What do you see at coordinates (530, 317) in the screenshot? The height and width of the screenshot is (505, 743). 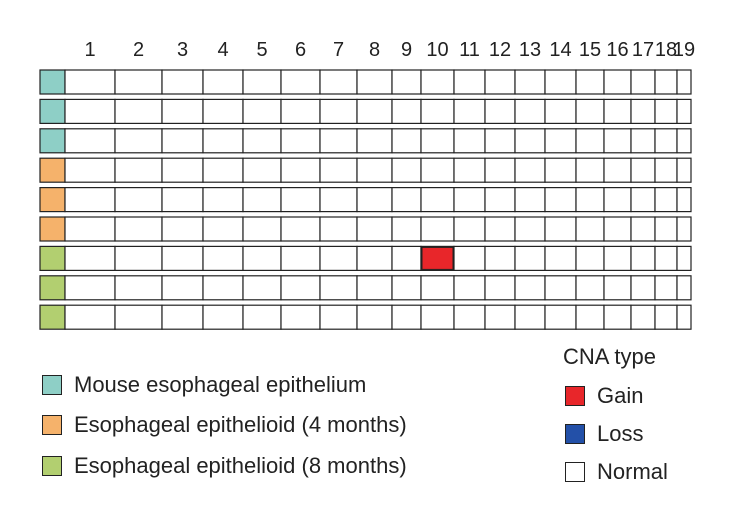 I see `cna-cell-row9-chr13` at bounding box center [530, 317].